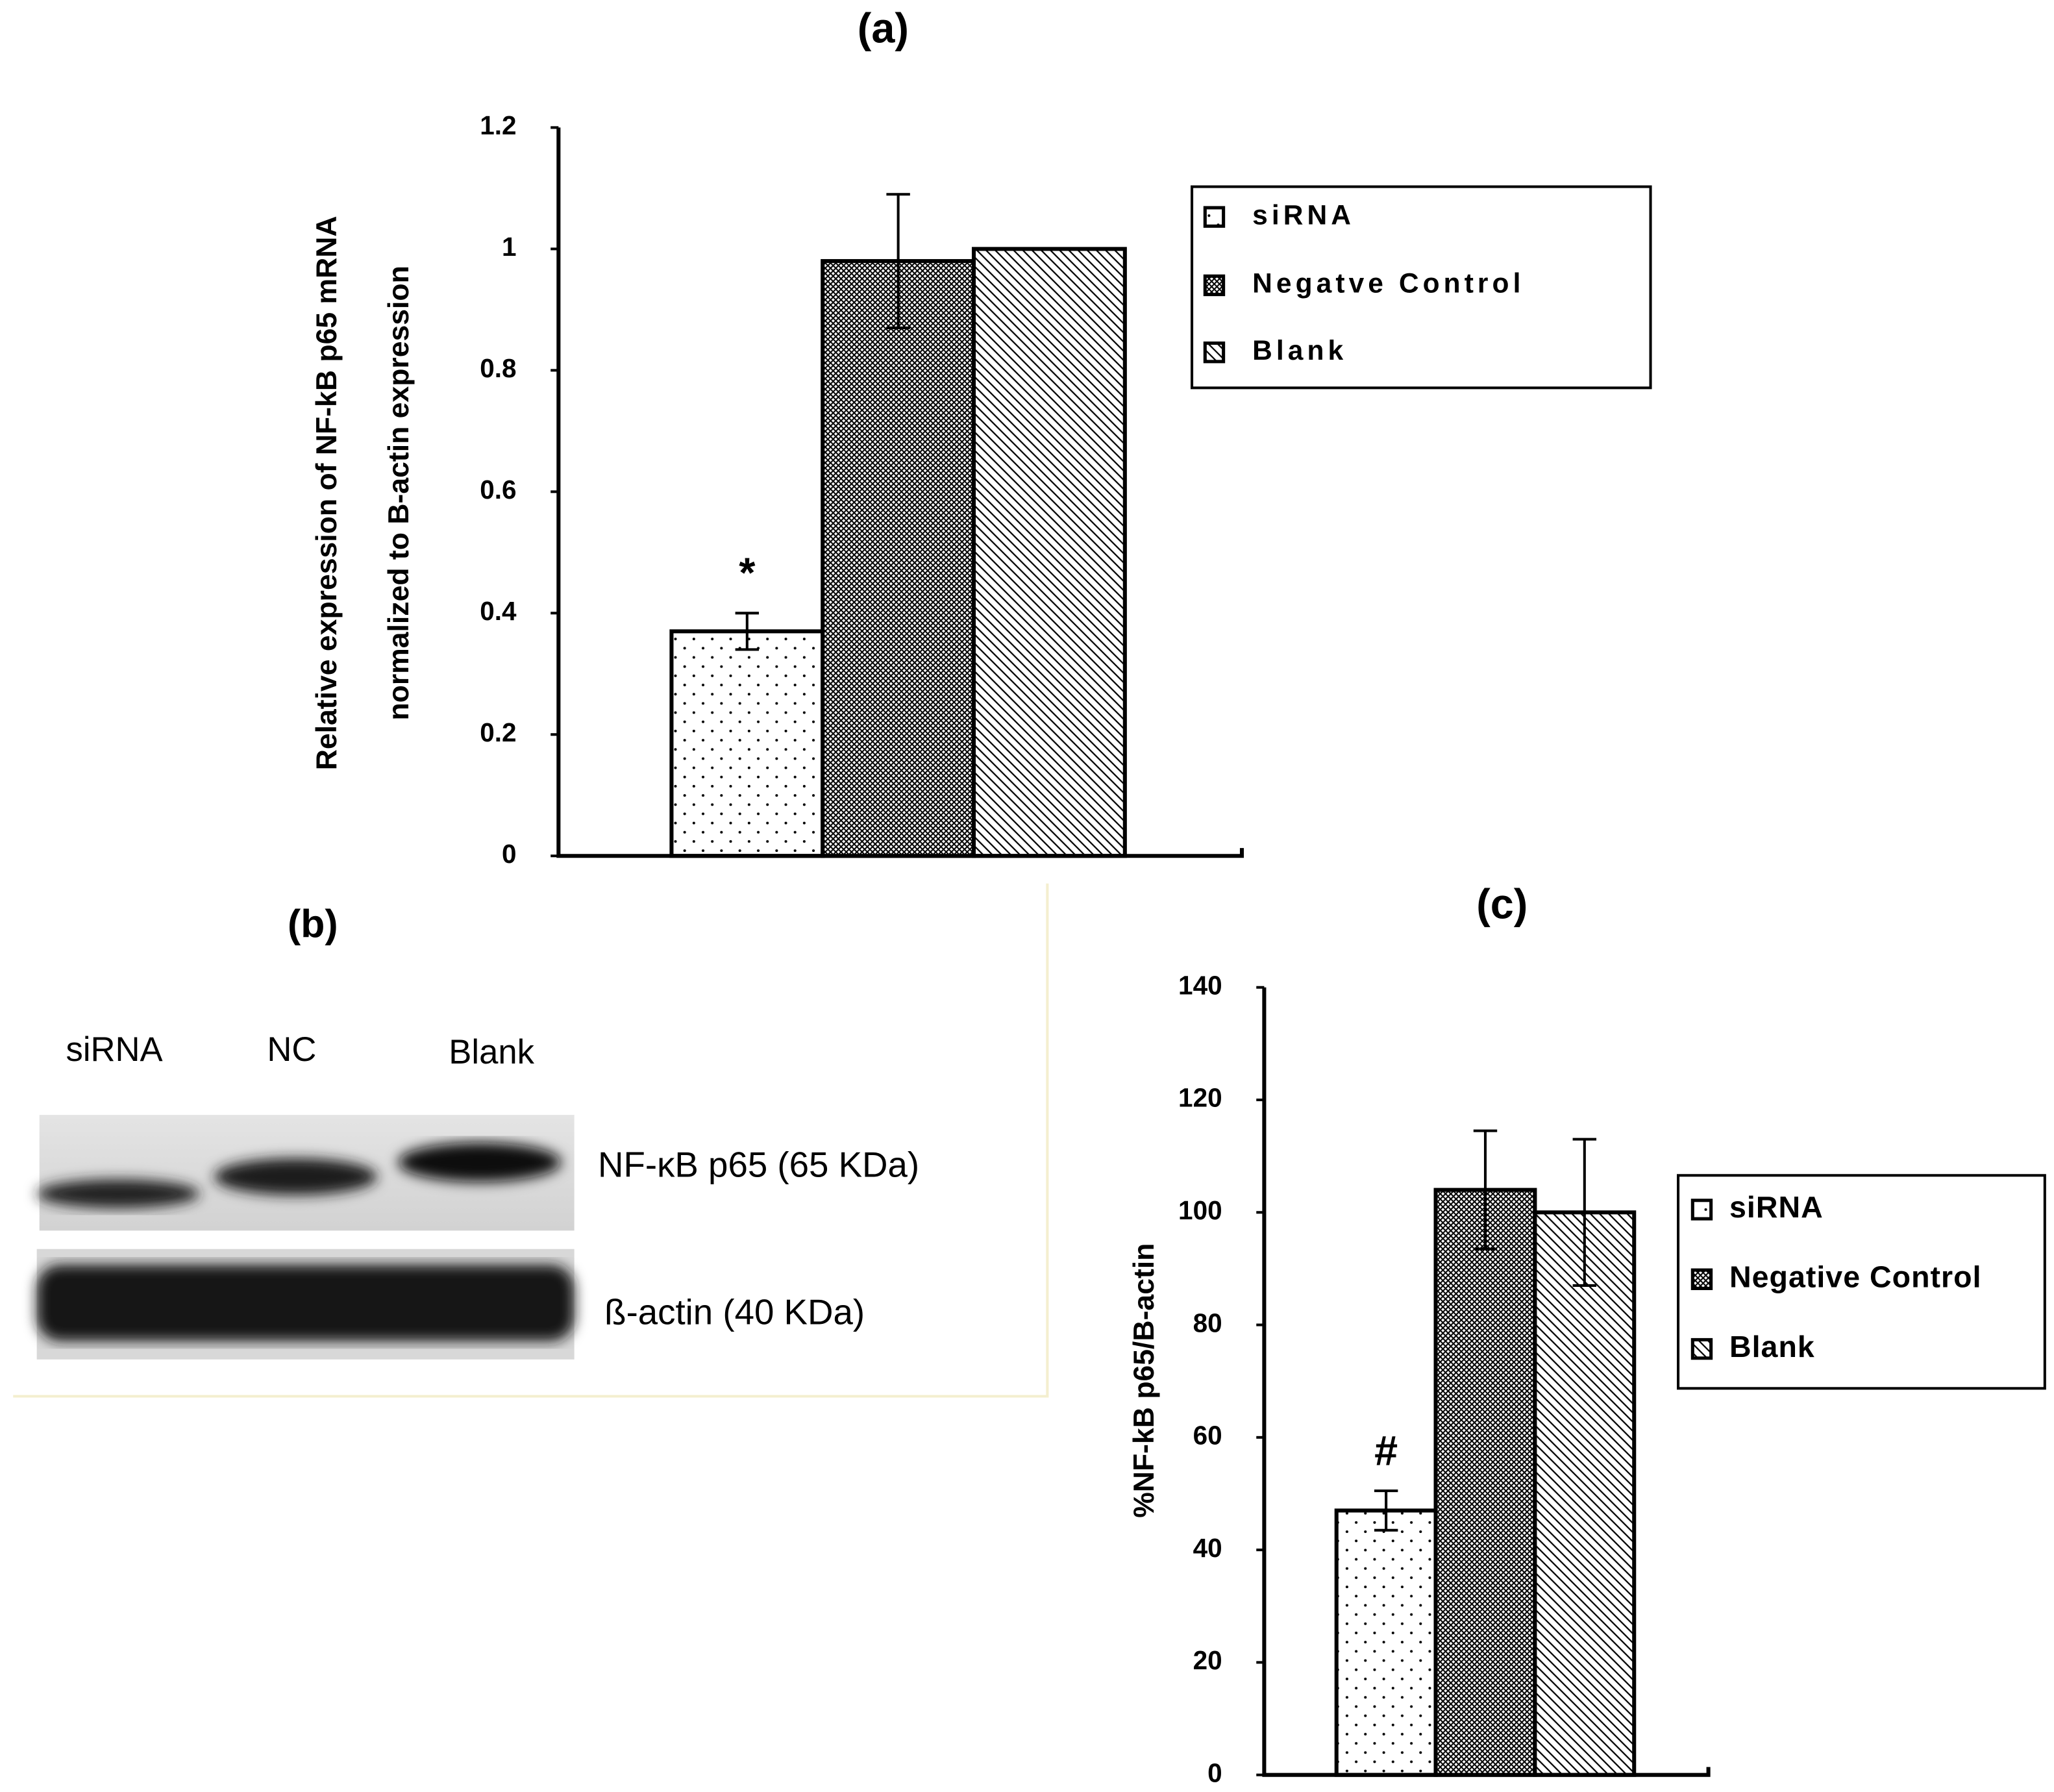 The height and width of the screenshot is (1792, 2054). Describe the element at coordinates (734, 1312) in the screenshot. I see `band-label: ß-actin (40 KDa)` at that location.